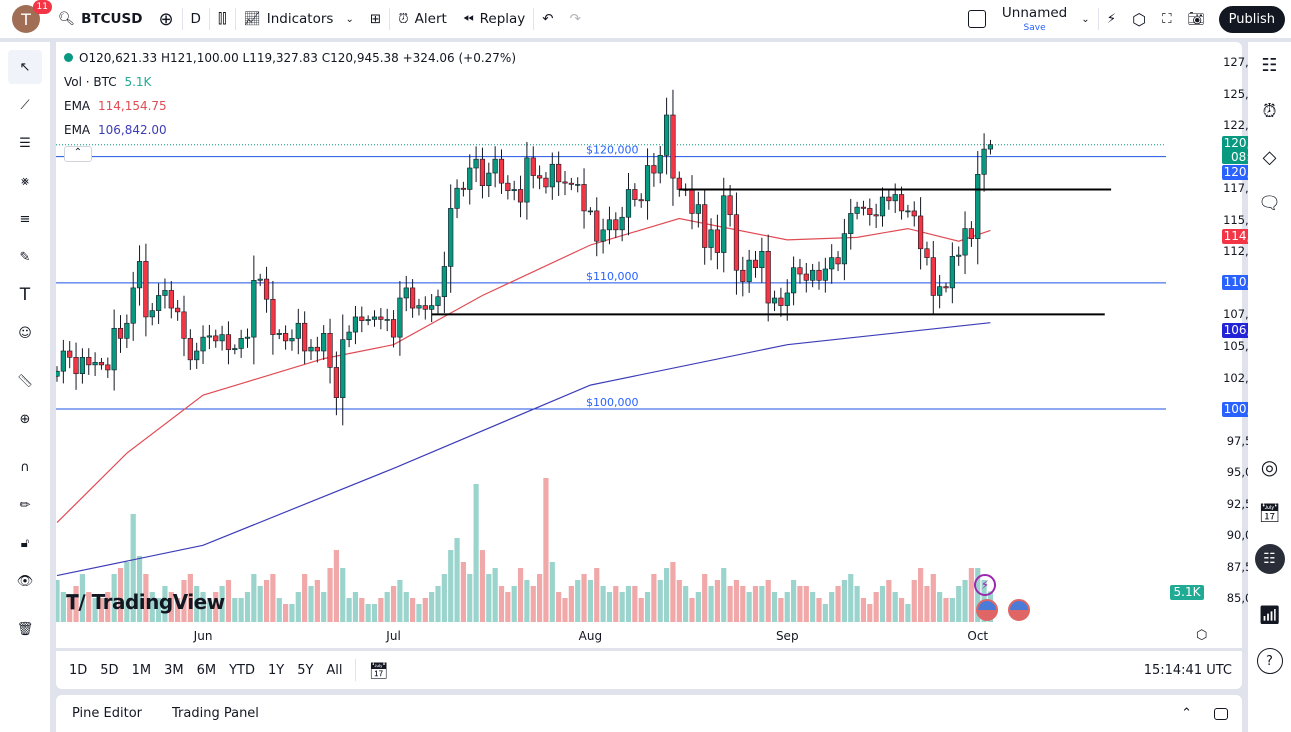 The height and width of the screenshot is (732, 1291). I want to click on range-3m: 3M, so click(174, 670).